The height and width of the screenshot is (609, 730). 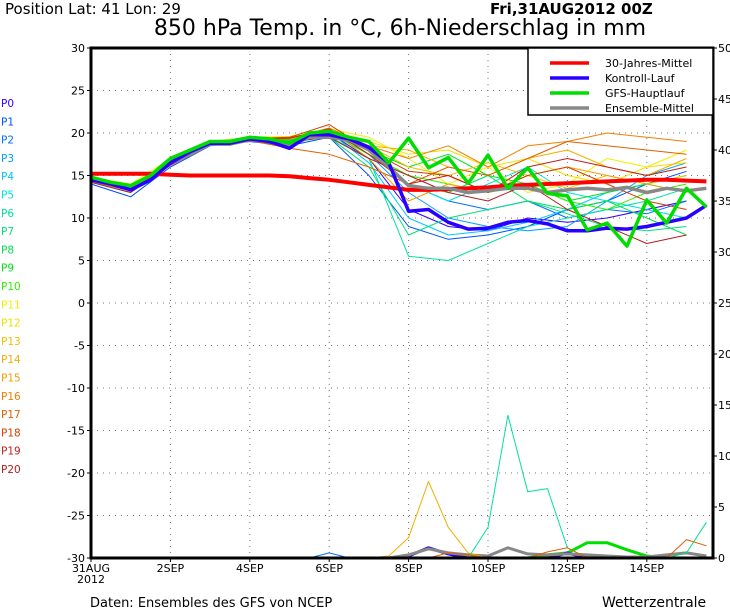 What do you see at coordinates (329, 568) in the screenshot?
I see `x-tick-label: 6SEP` at bounding box center [329, 568].